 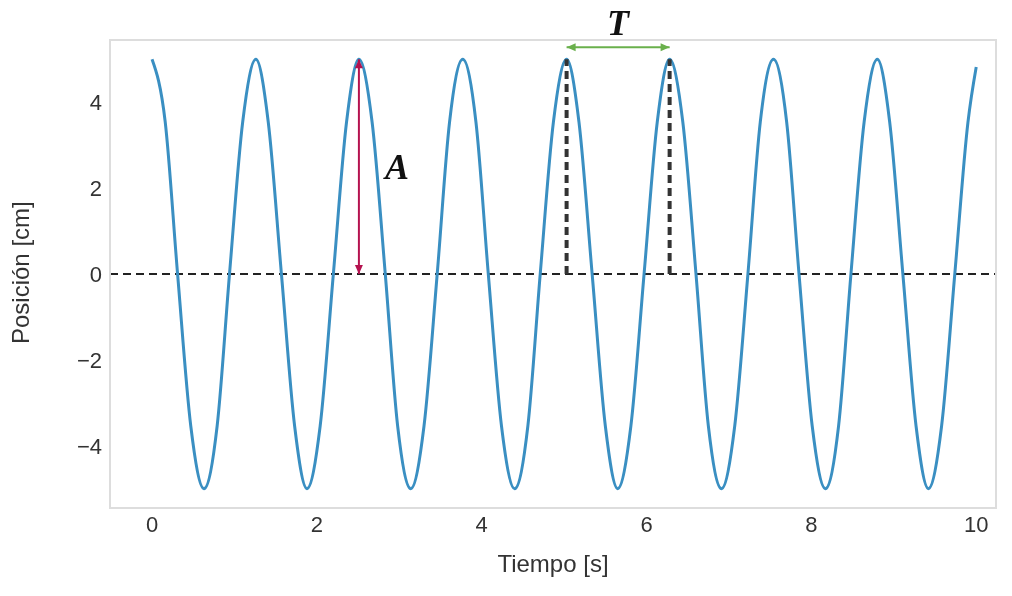 What do you see at coordinates (646, 524) in the screenshot?
I see `x-tick-label: 6` at bounding box center [646, 524].